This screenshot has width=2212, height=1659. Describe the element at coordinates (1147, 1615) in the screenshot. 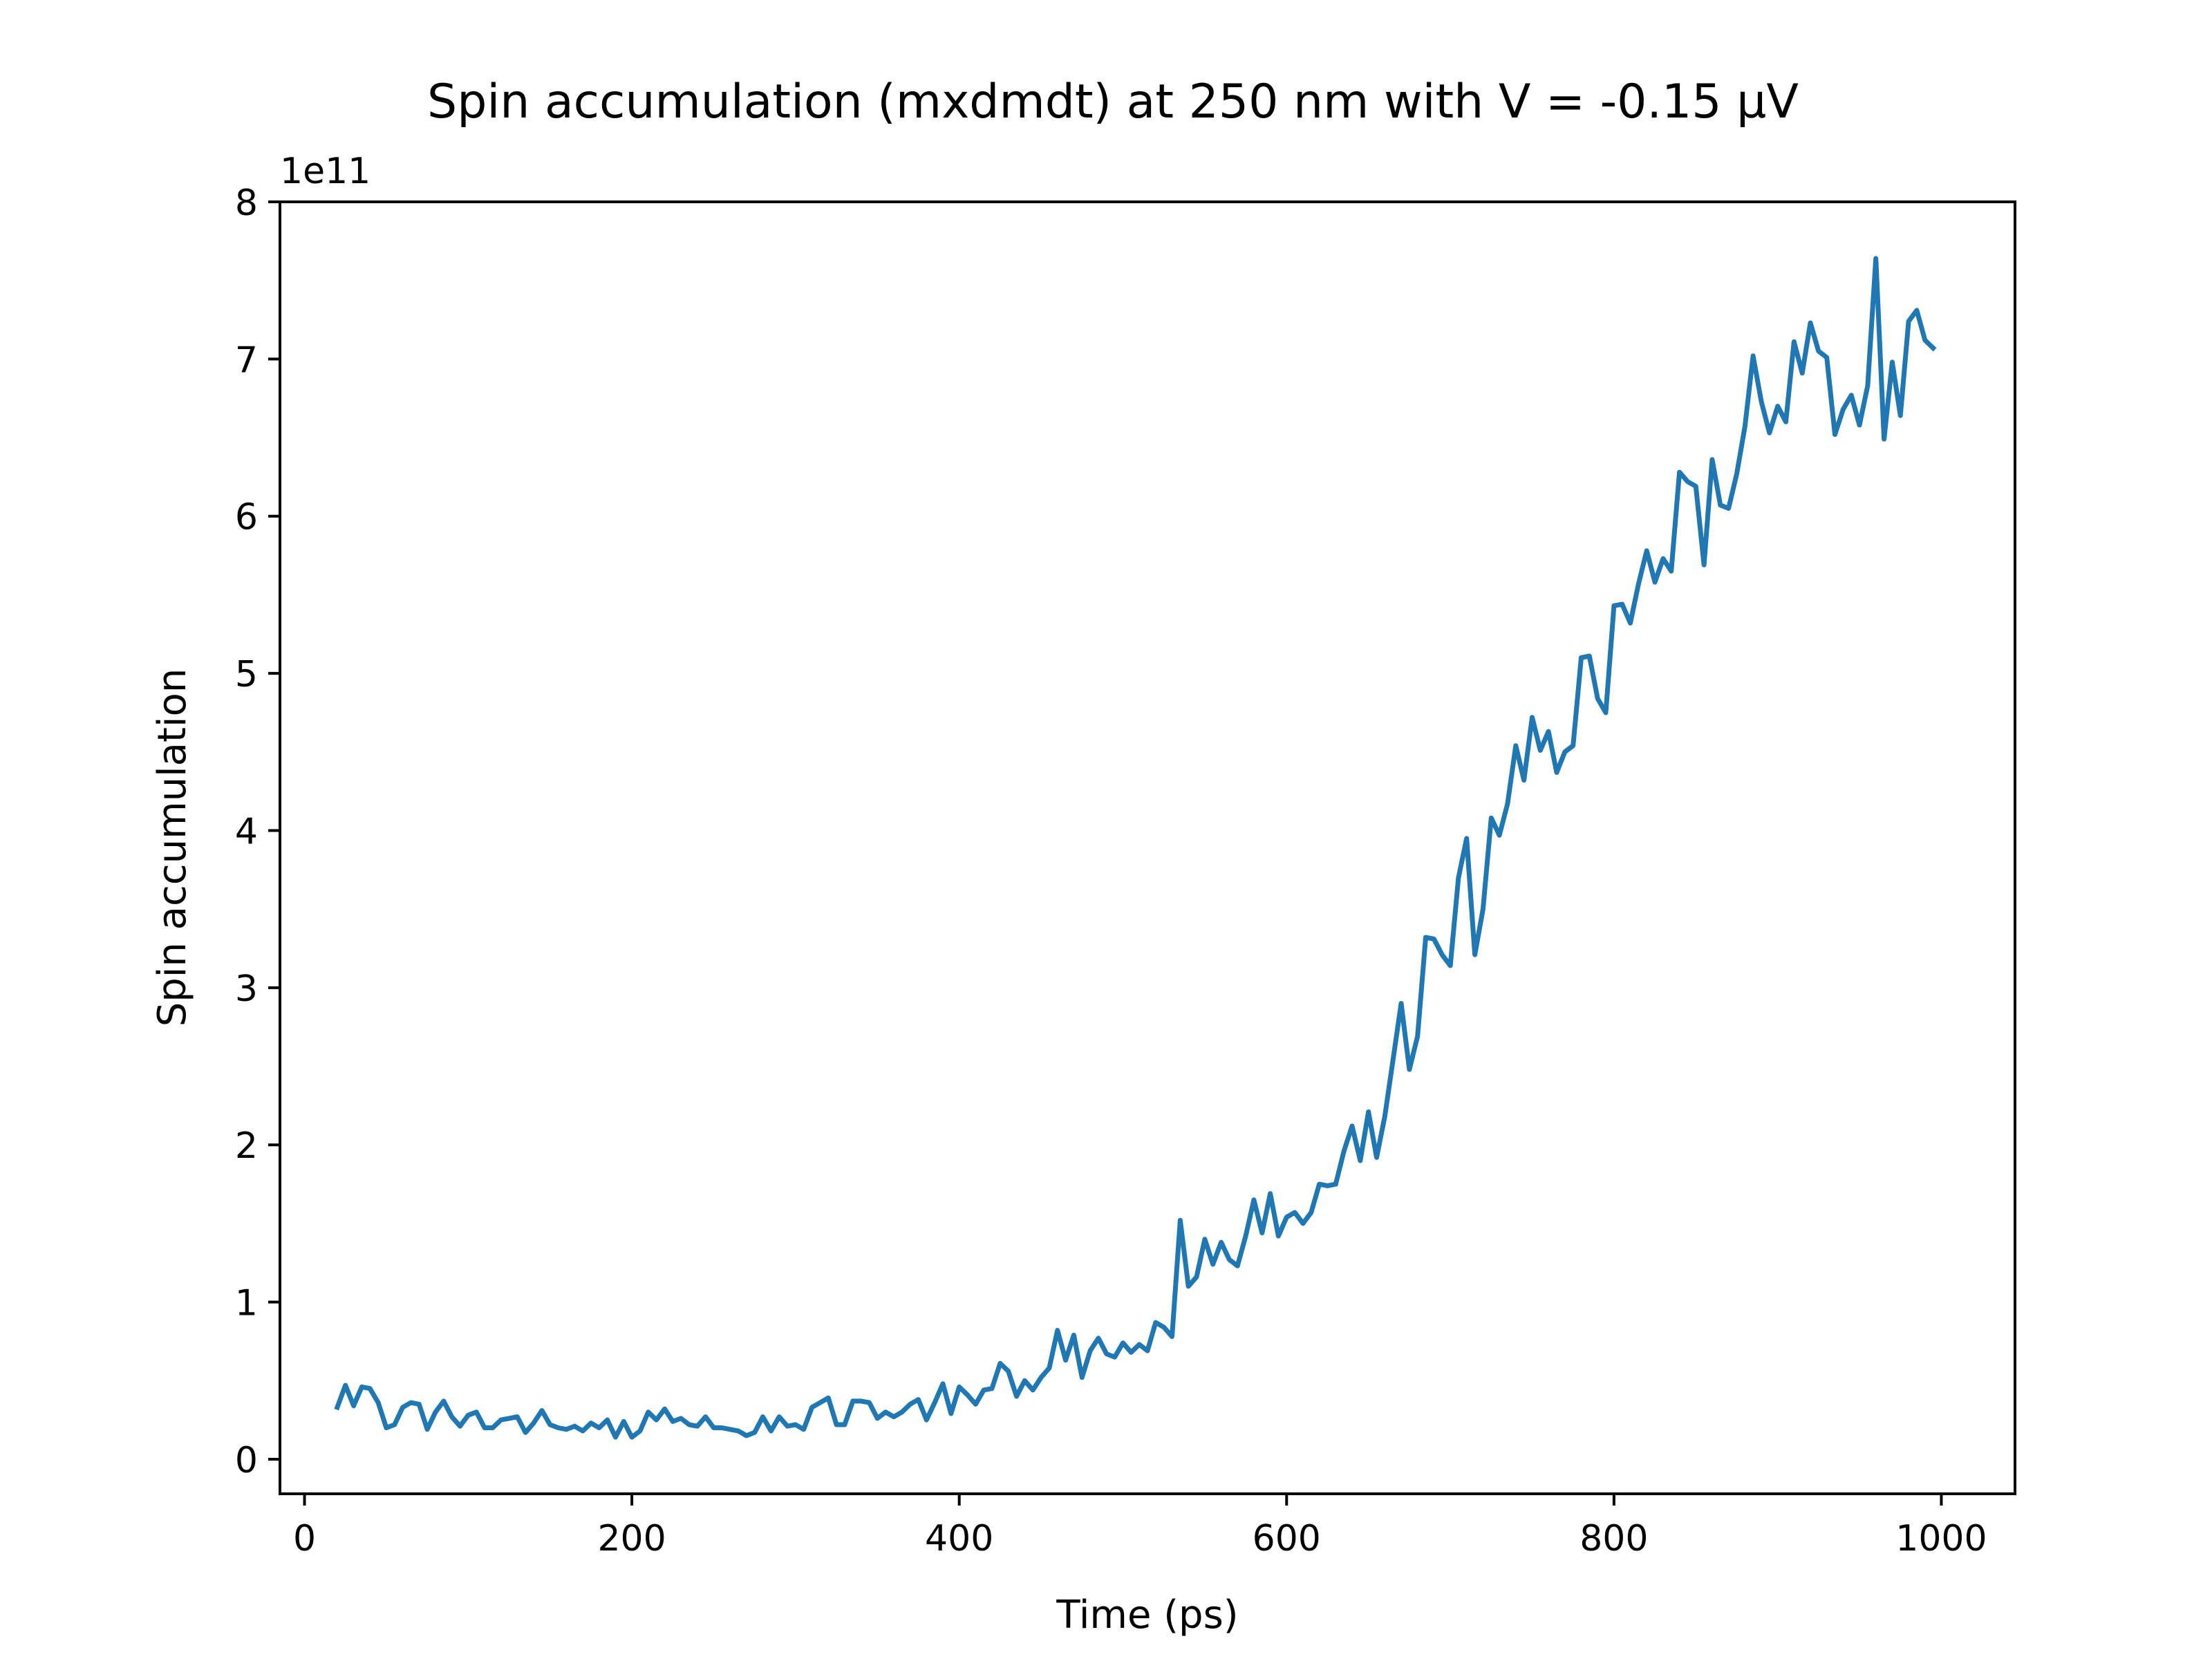

I see `x-axis-label: Time (ps)` at that location.